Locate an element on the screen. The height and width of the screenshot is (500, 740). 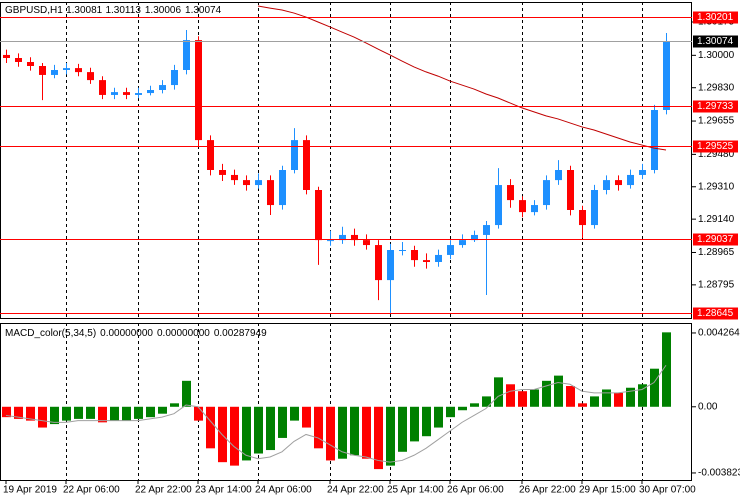
level-label: 1.29037 is located at coordinates (715, 239).